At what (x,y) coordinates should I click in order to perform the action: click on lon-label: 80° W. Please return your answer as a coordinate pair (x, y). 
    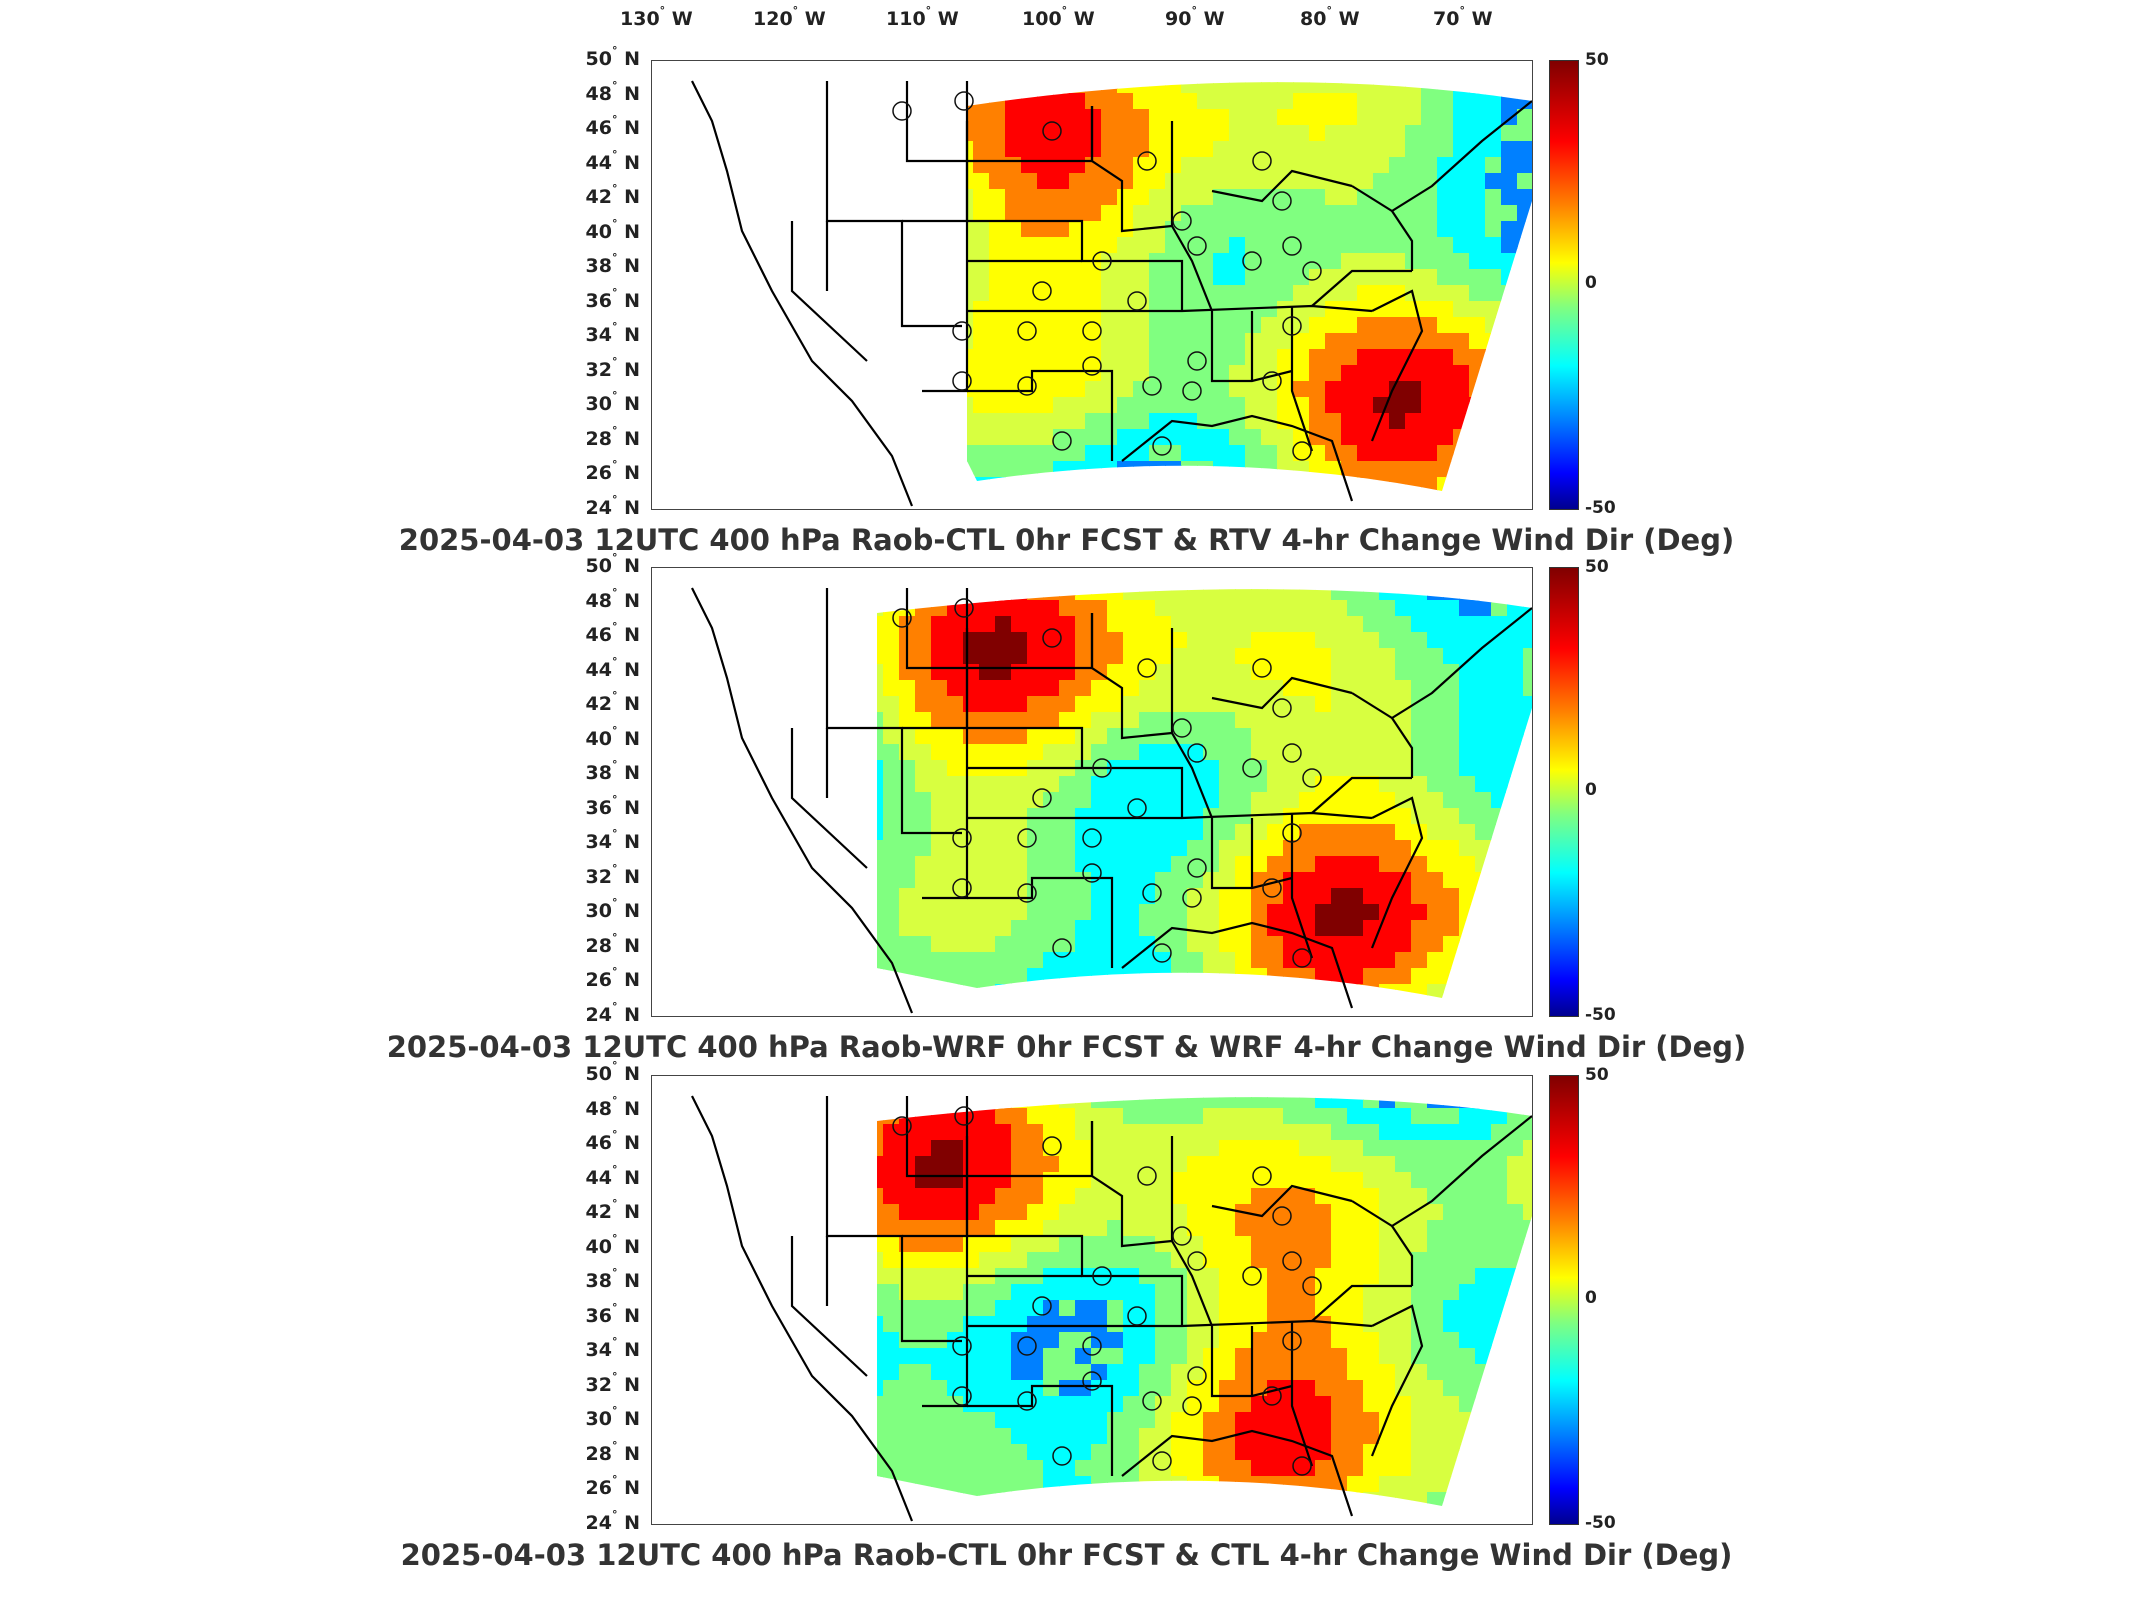
    Looking at the image, I should click on (1330, 19).